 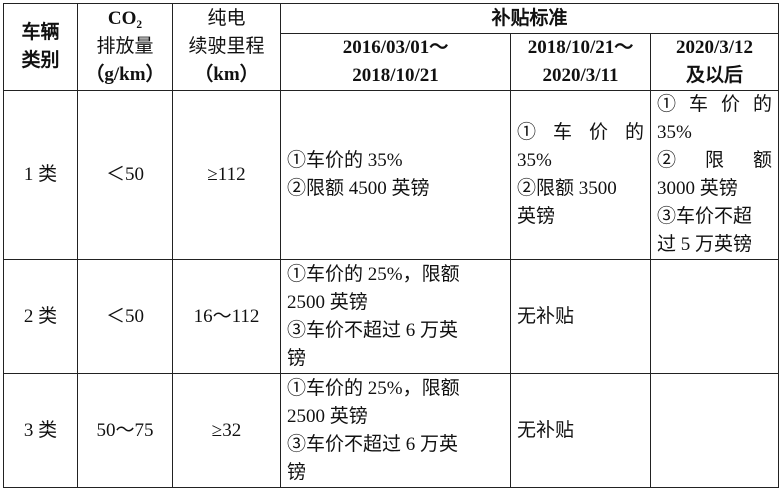 What do you see at coordinates (705, 216) in the screenshot?
I see `cell-line: ③车价不超` at bounding box center [705, 216].